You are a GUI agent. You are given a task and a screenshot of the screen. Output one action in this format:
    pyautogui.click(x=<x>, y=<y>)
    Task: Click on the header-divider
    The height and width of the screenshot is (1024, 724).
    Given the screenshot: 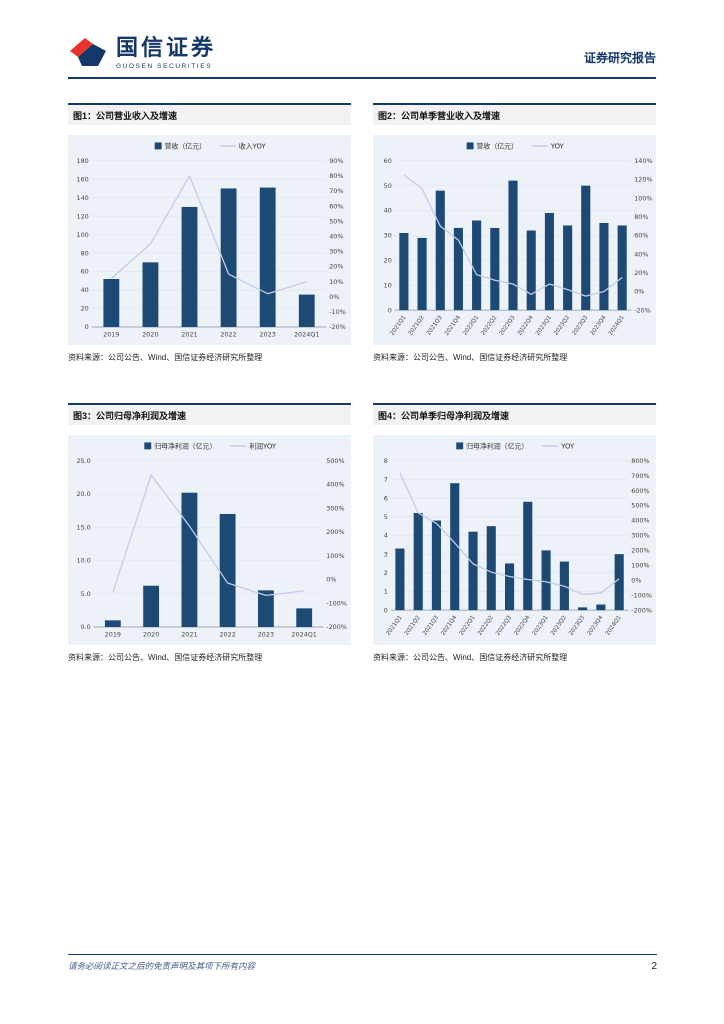 What is the action you would take?
    pyautogui.click(x=362, y=78)
    